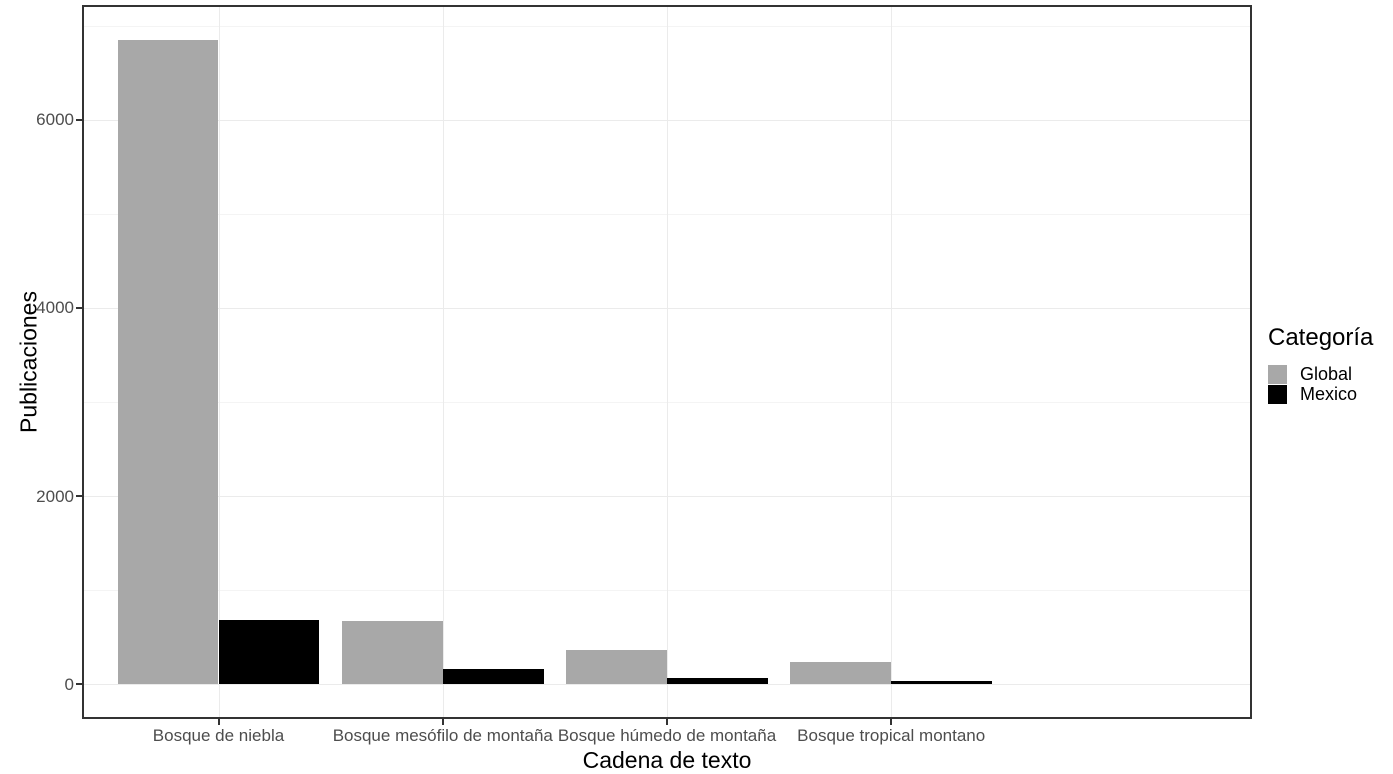 The image size is (1393, 774). I want to click on y-tick-label: 6000, so click(55, 120).